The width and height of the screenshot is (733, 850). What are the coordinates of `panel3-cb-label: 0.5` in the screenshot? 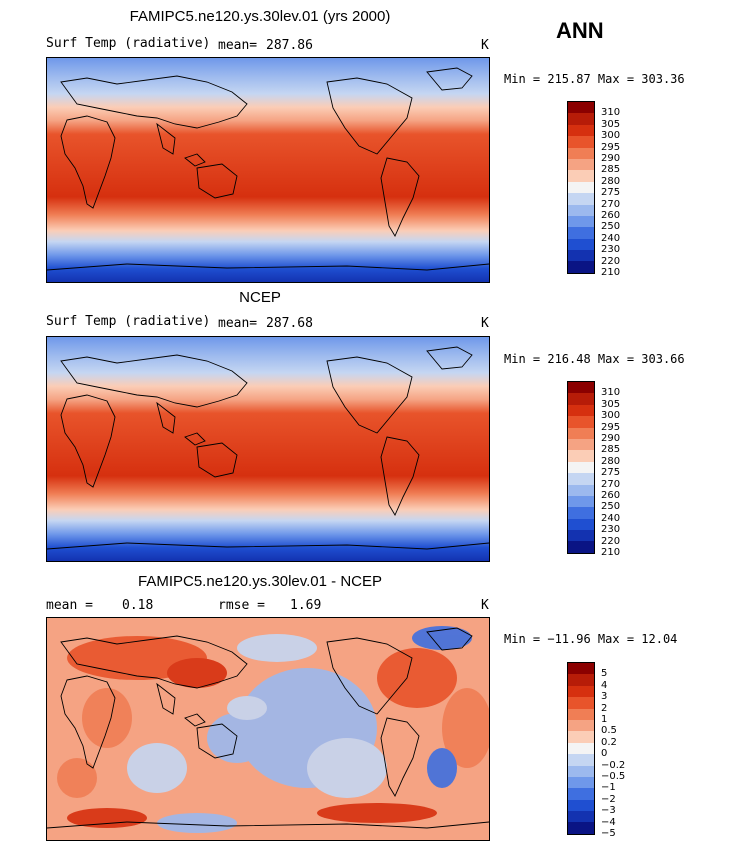 It's located at (609, 731).